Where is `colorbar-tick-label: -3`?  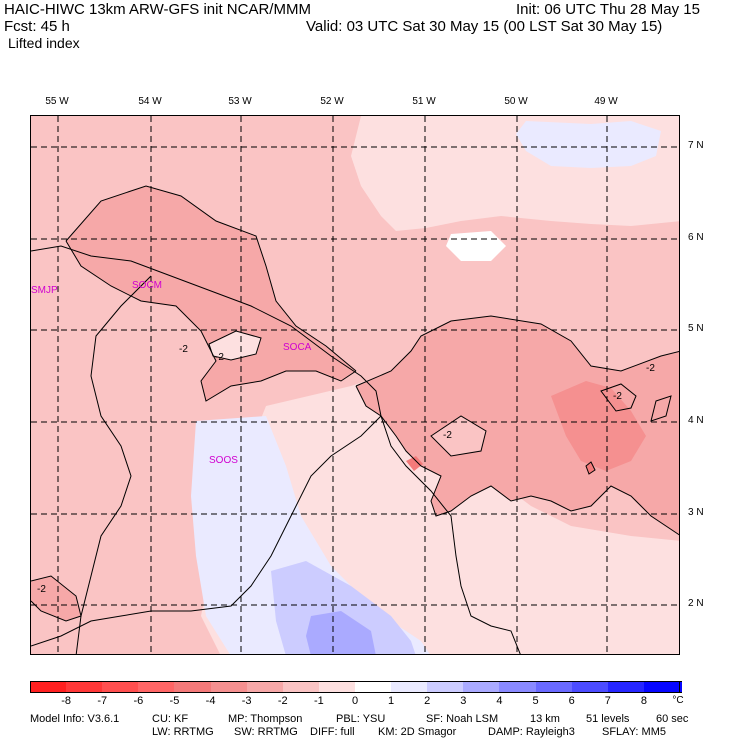
colorbar-tick-label: -3 is located at coordinates (246, 701).